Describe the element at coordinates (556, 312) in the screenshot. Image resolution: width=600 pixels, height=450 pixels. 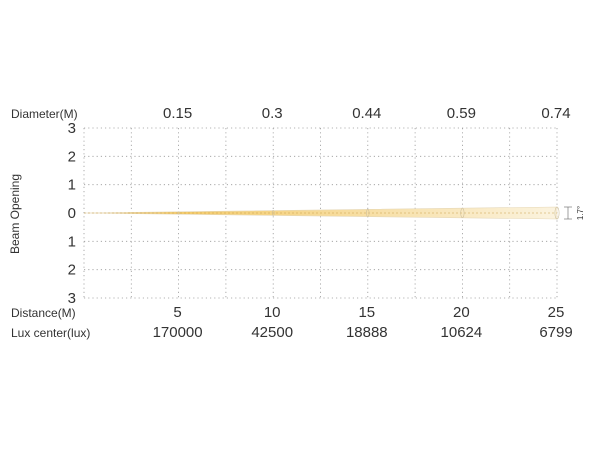
I see `row-value: 25` at that location.